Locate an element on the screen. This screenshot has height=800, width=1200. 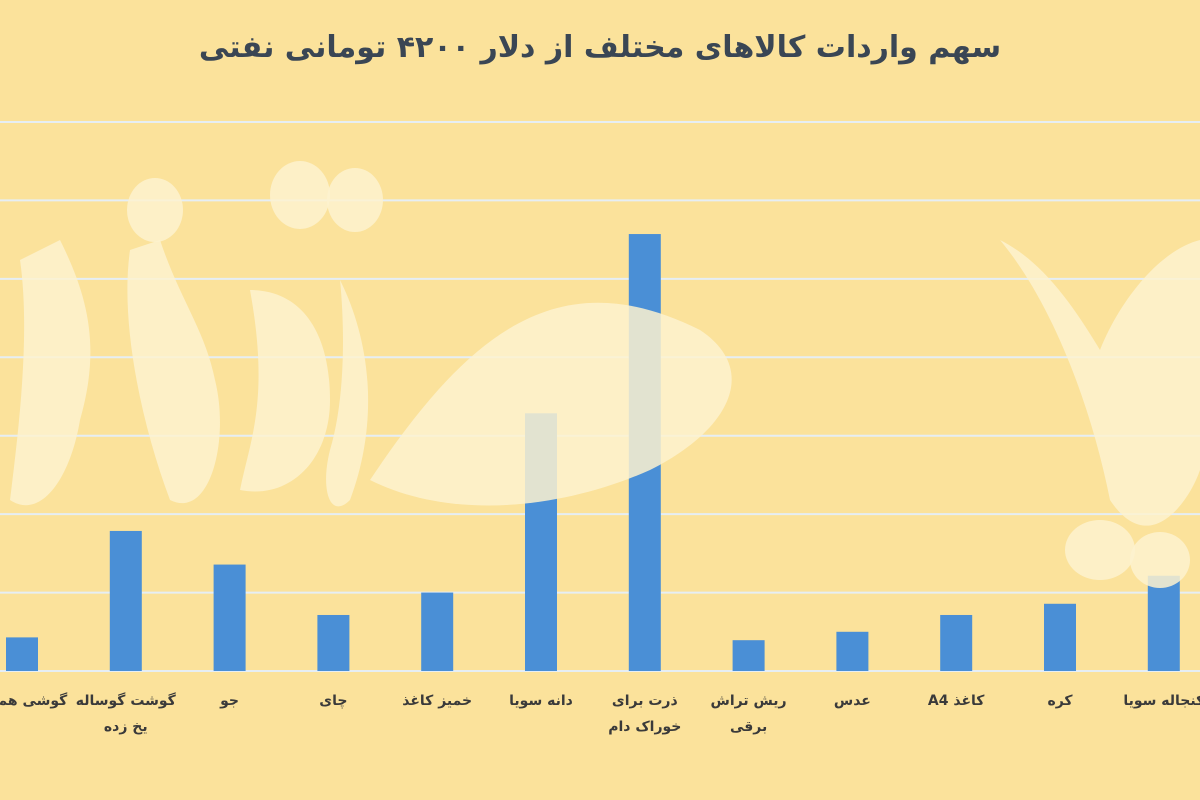
x-tick-label: کنجاله سویا is located at coordinates (1161, 701).